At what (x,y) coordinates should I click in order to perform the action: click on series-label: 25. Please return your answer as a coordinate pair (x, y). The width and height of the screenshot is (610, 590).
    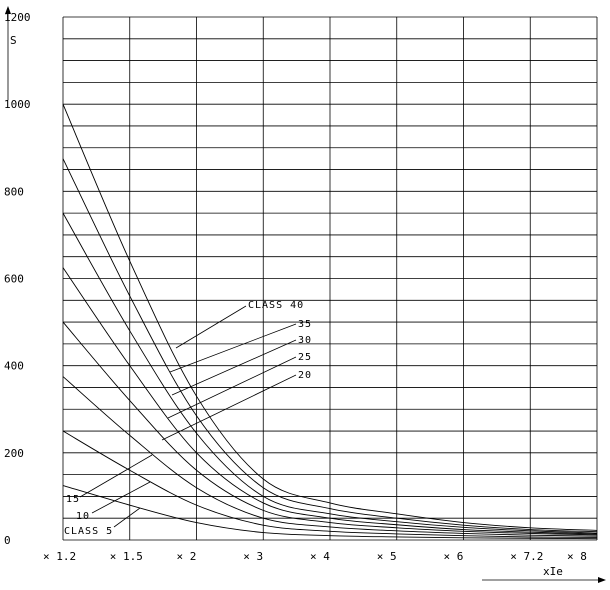
    Looking at the image, I should click on (305, 357).